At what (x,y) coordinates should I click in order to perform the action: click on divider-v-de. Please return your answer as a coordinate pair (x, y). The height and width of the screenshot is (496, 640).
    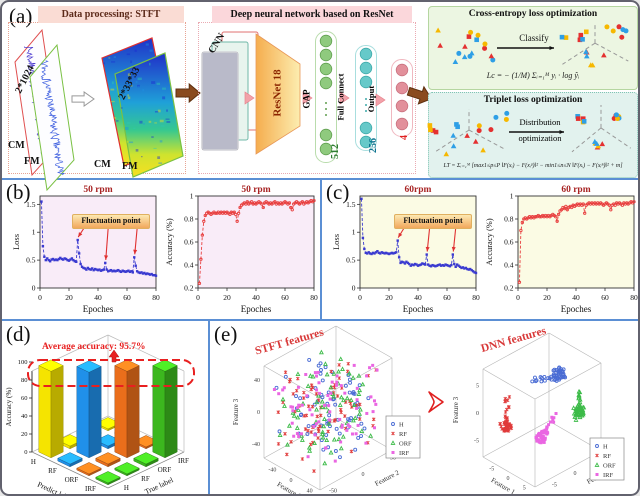
    Looking at the image, I should click on (209, 406).